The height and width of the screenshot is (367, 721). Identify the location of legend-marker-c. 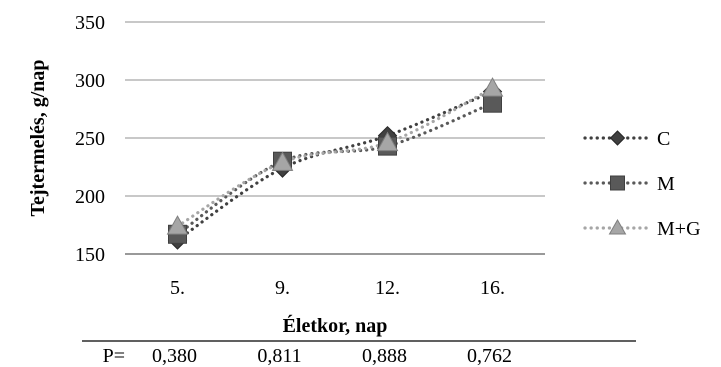
(617, 138).